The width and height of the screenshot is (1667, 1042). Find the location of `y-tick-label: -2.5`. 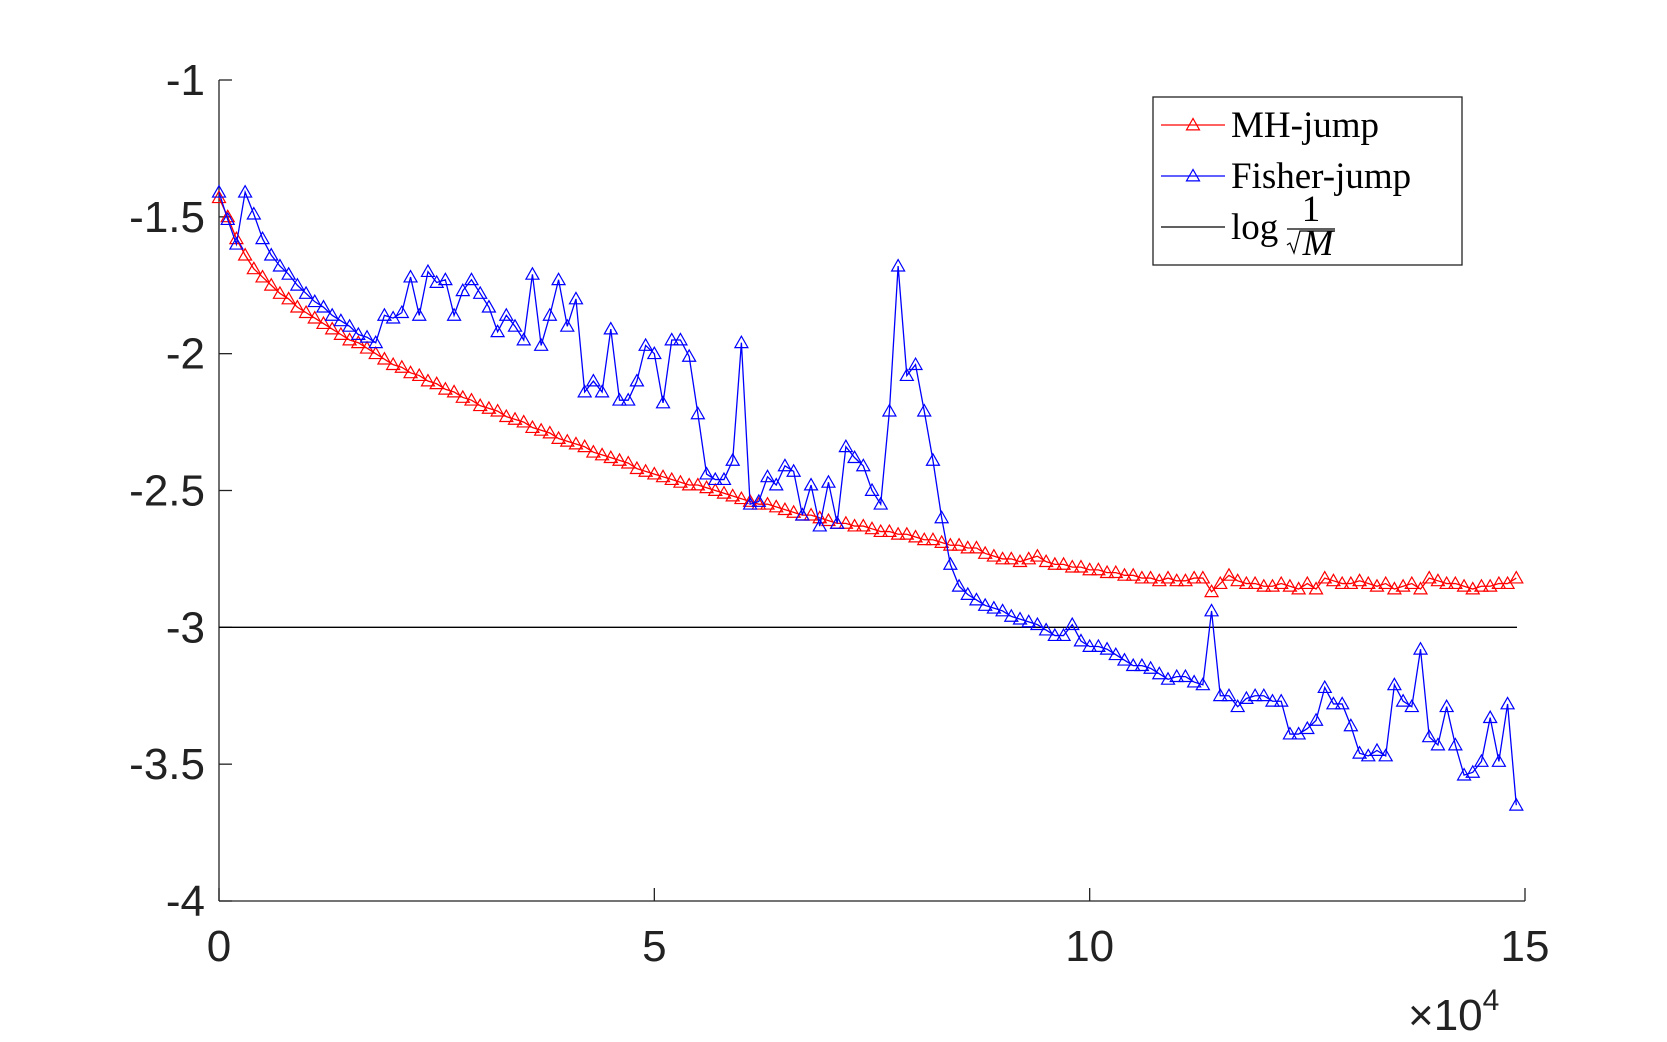

y-tick-label: -2.5 is located at coordinates (167, 491).